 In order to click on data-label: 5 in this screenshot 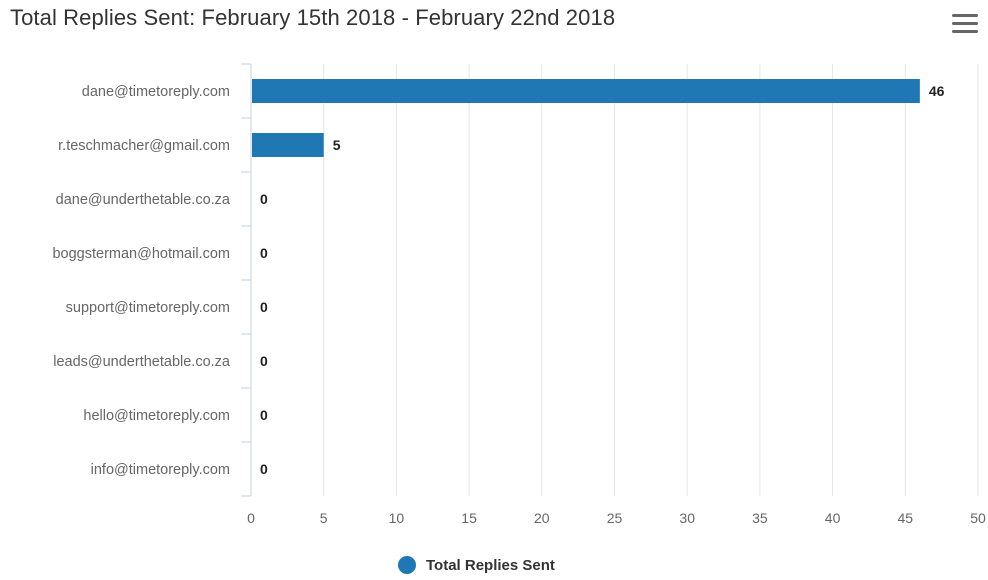, I will do `click(337, 145)`.